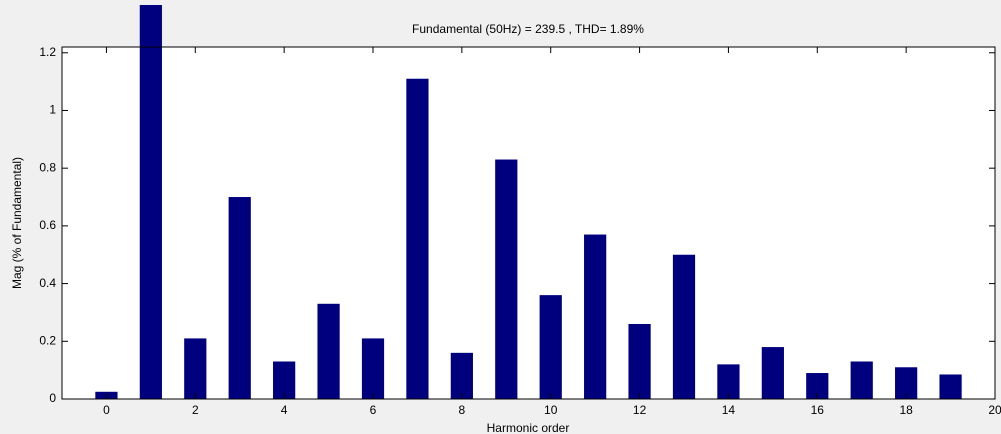 The image size is (1001, 434). What do you see at coordinates (195, 410) in the screenshot?
I see `x-tick-label: 2` at bounding box center [195, 410].